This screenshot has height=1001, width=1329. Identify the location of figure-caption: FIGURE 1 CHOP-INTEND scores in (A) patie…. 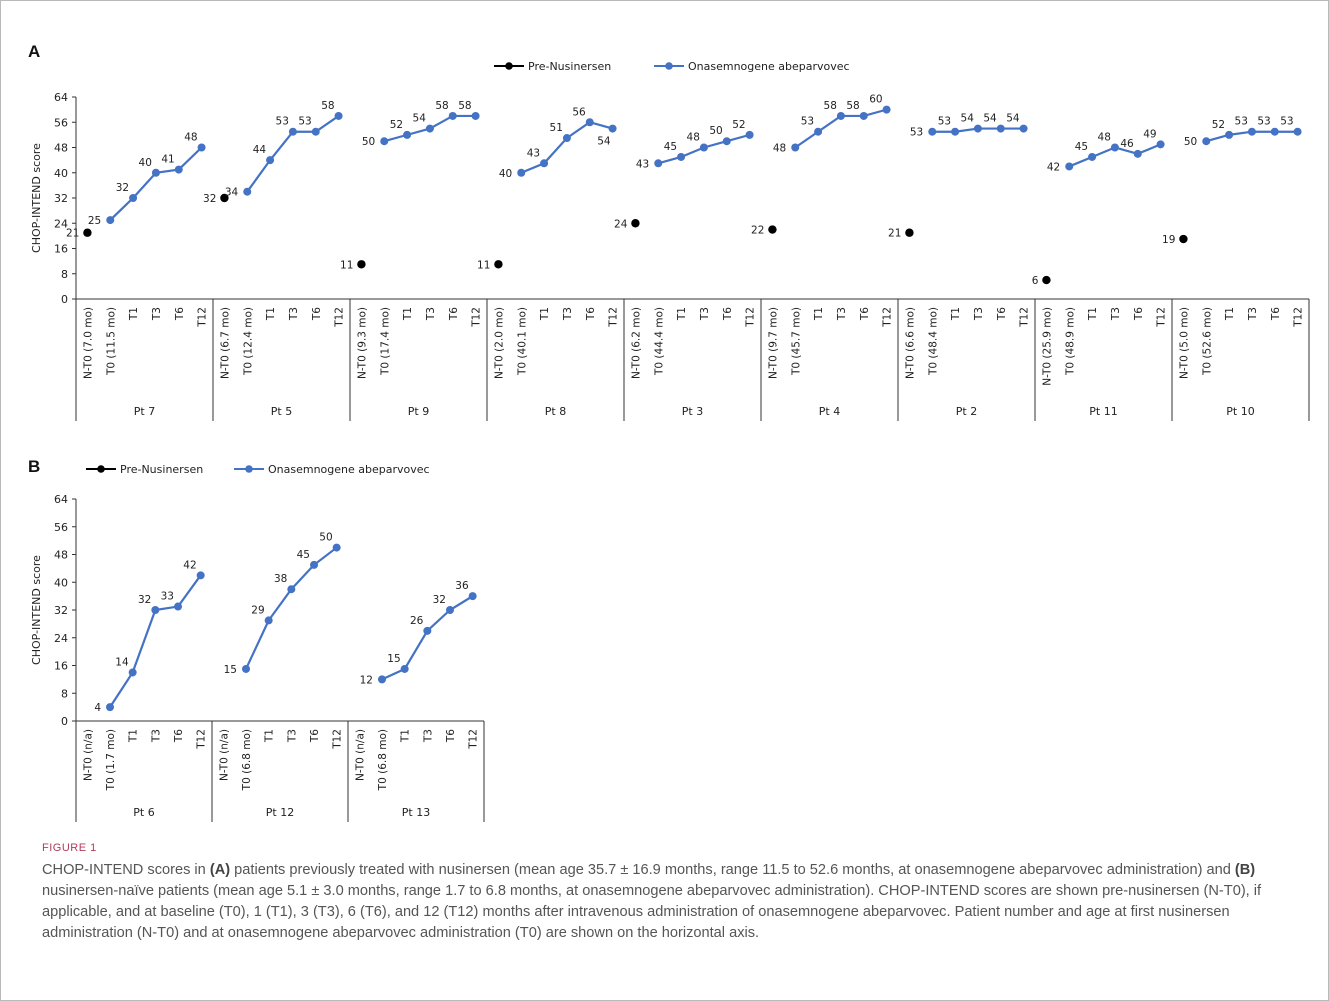
(672, 893).